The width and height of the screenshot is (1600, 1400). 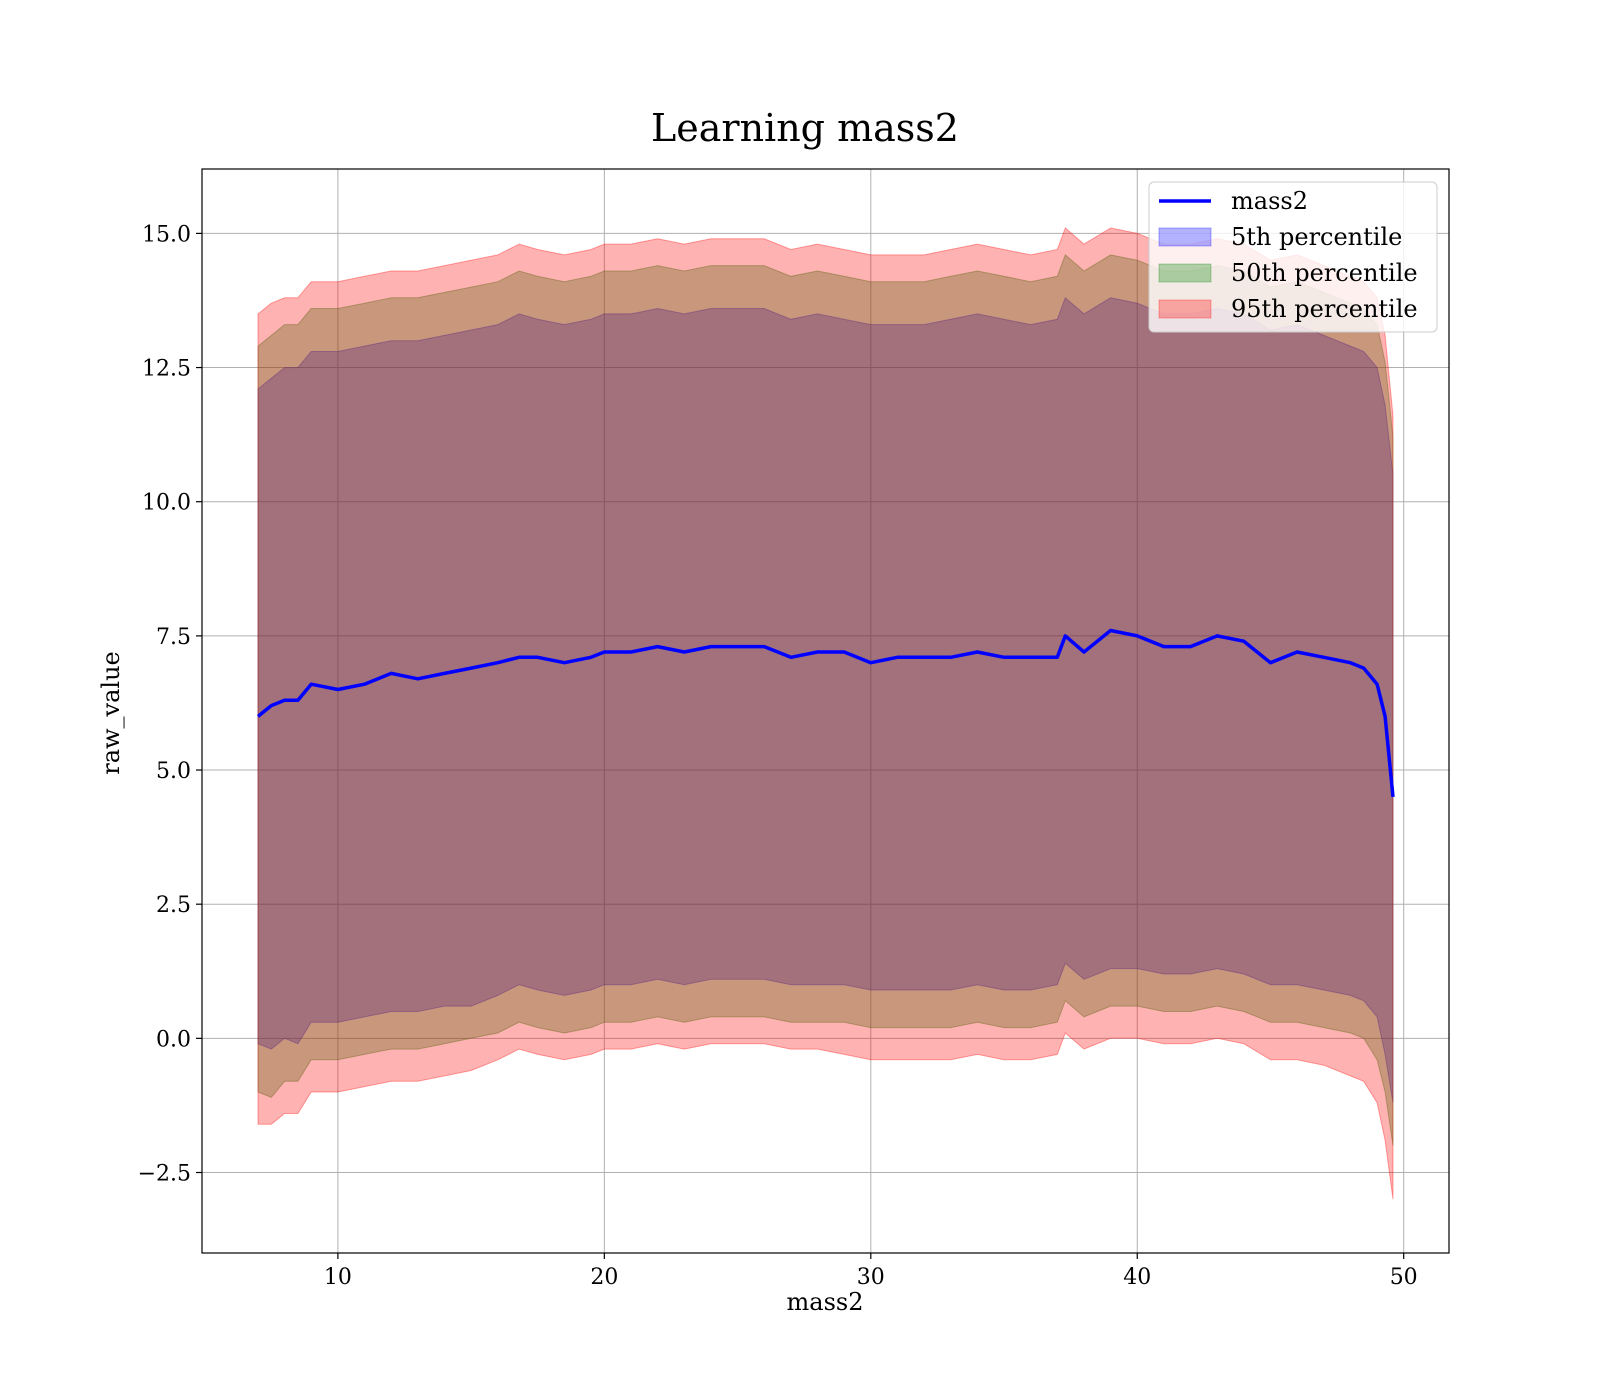 What do you see at coordinates (1269, 201) in the screenshot?
I see `legend-label-mass2: mass2` at bounding box center [1269, 201].